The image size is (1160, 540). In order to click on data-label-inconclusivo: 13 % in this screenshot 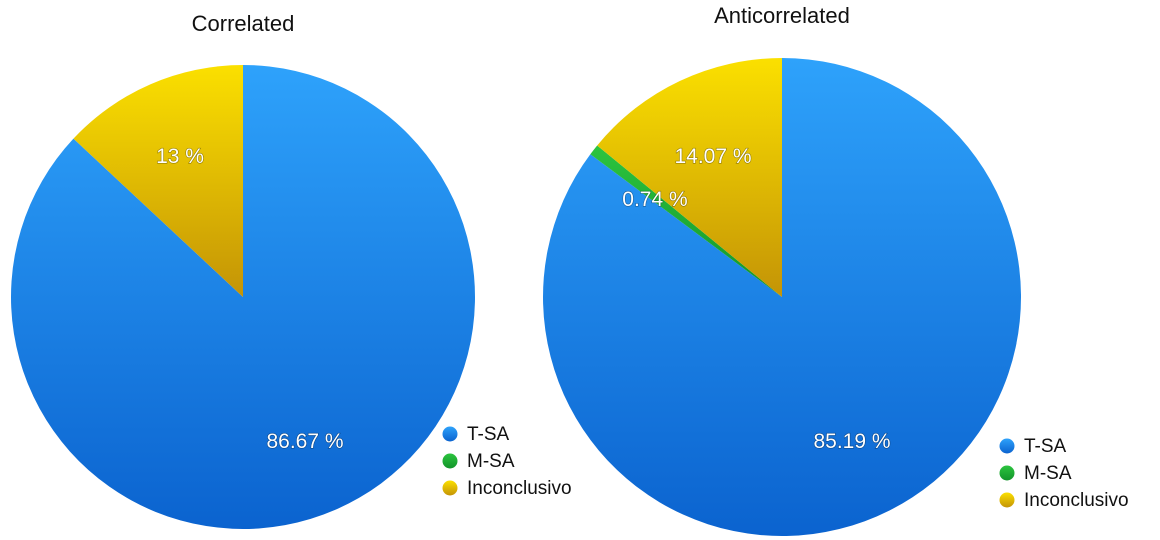, I will do `click(180, 156)`.